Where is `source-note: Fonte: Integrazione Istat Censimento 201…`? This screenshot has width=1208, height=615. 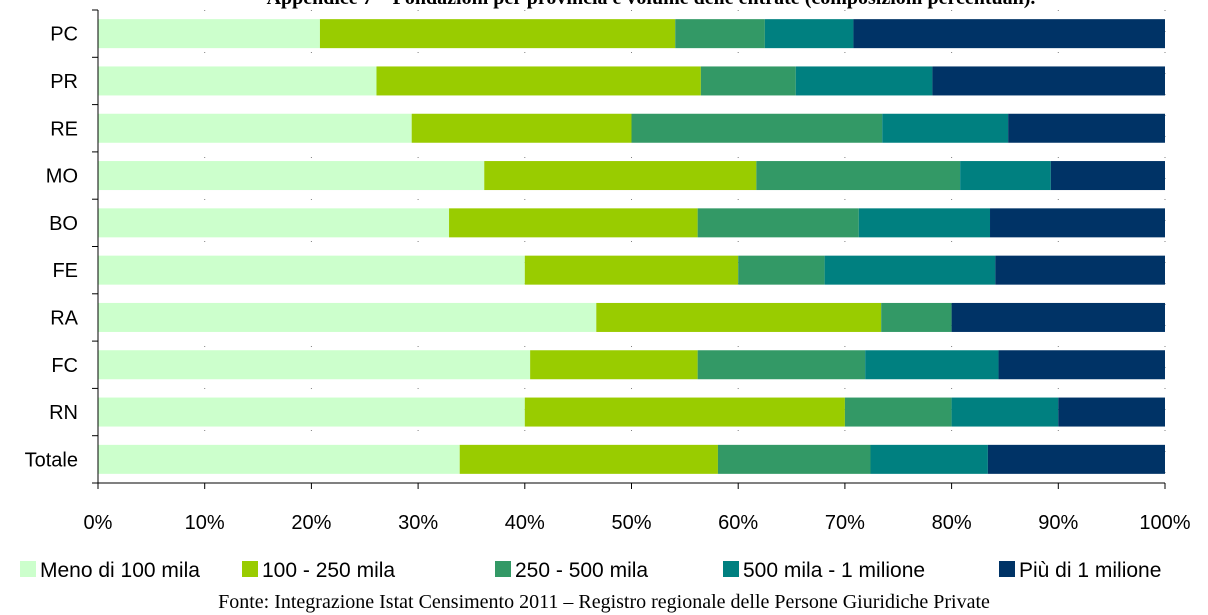 source-note: Fonte: Integrazione Istat Censimento 201… is located at coordinates (604, 602).